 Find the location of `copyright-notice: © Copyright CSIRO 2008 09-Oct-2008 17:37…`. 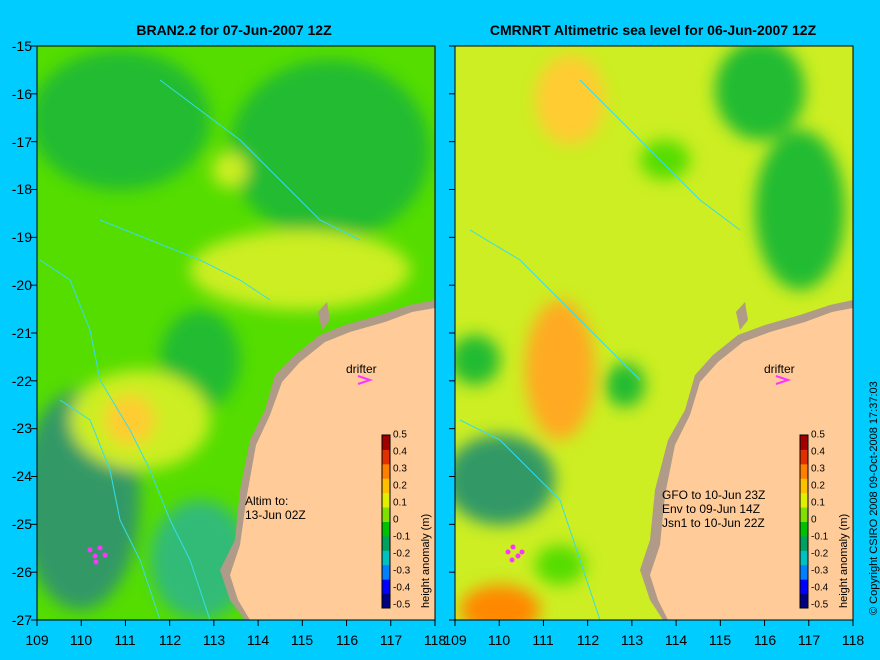

copyright-notice: © Copyright CSIRO 2008 09-Oct-2008 17:37… is located at coordinates (874, 498).